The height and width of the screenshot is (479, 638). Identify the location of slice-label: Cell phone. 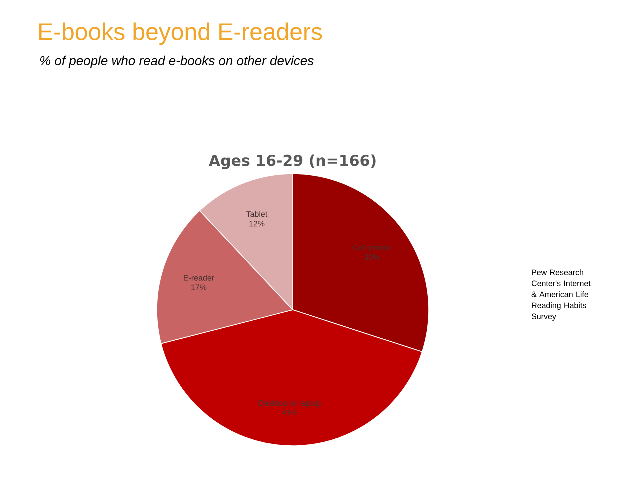
(372, 248).